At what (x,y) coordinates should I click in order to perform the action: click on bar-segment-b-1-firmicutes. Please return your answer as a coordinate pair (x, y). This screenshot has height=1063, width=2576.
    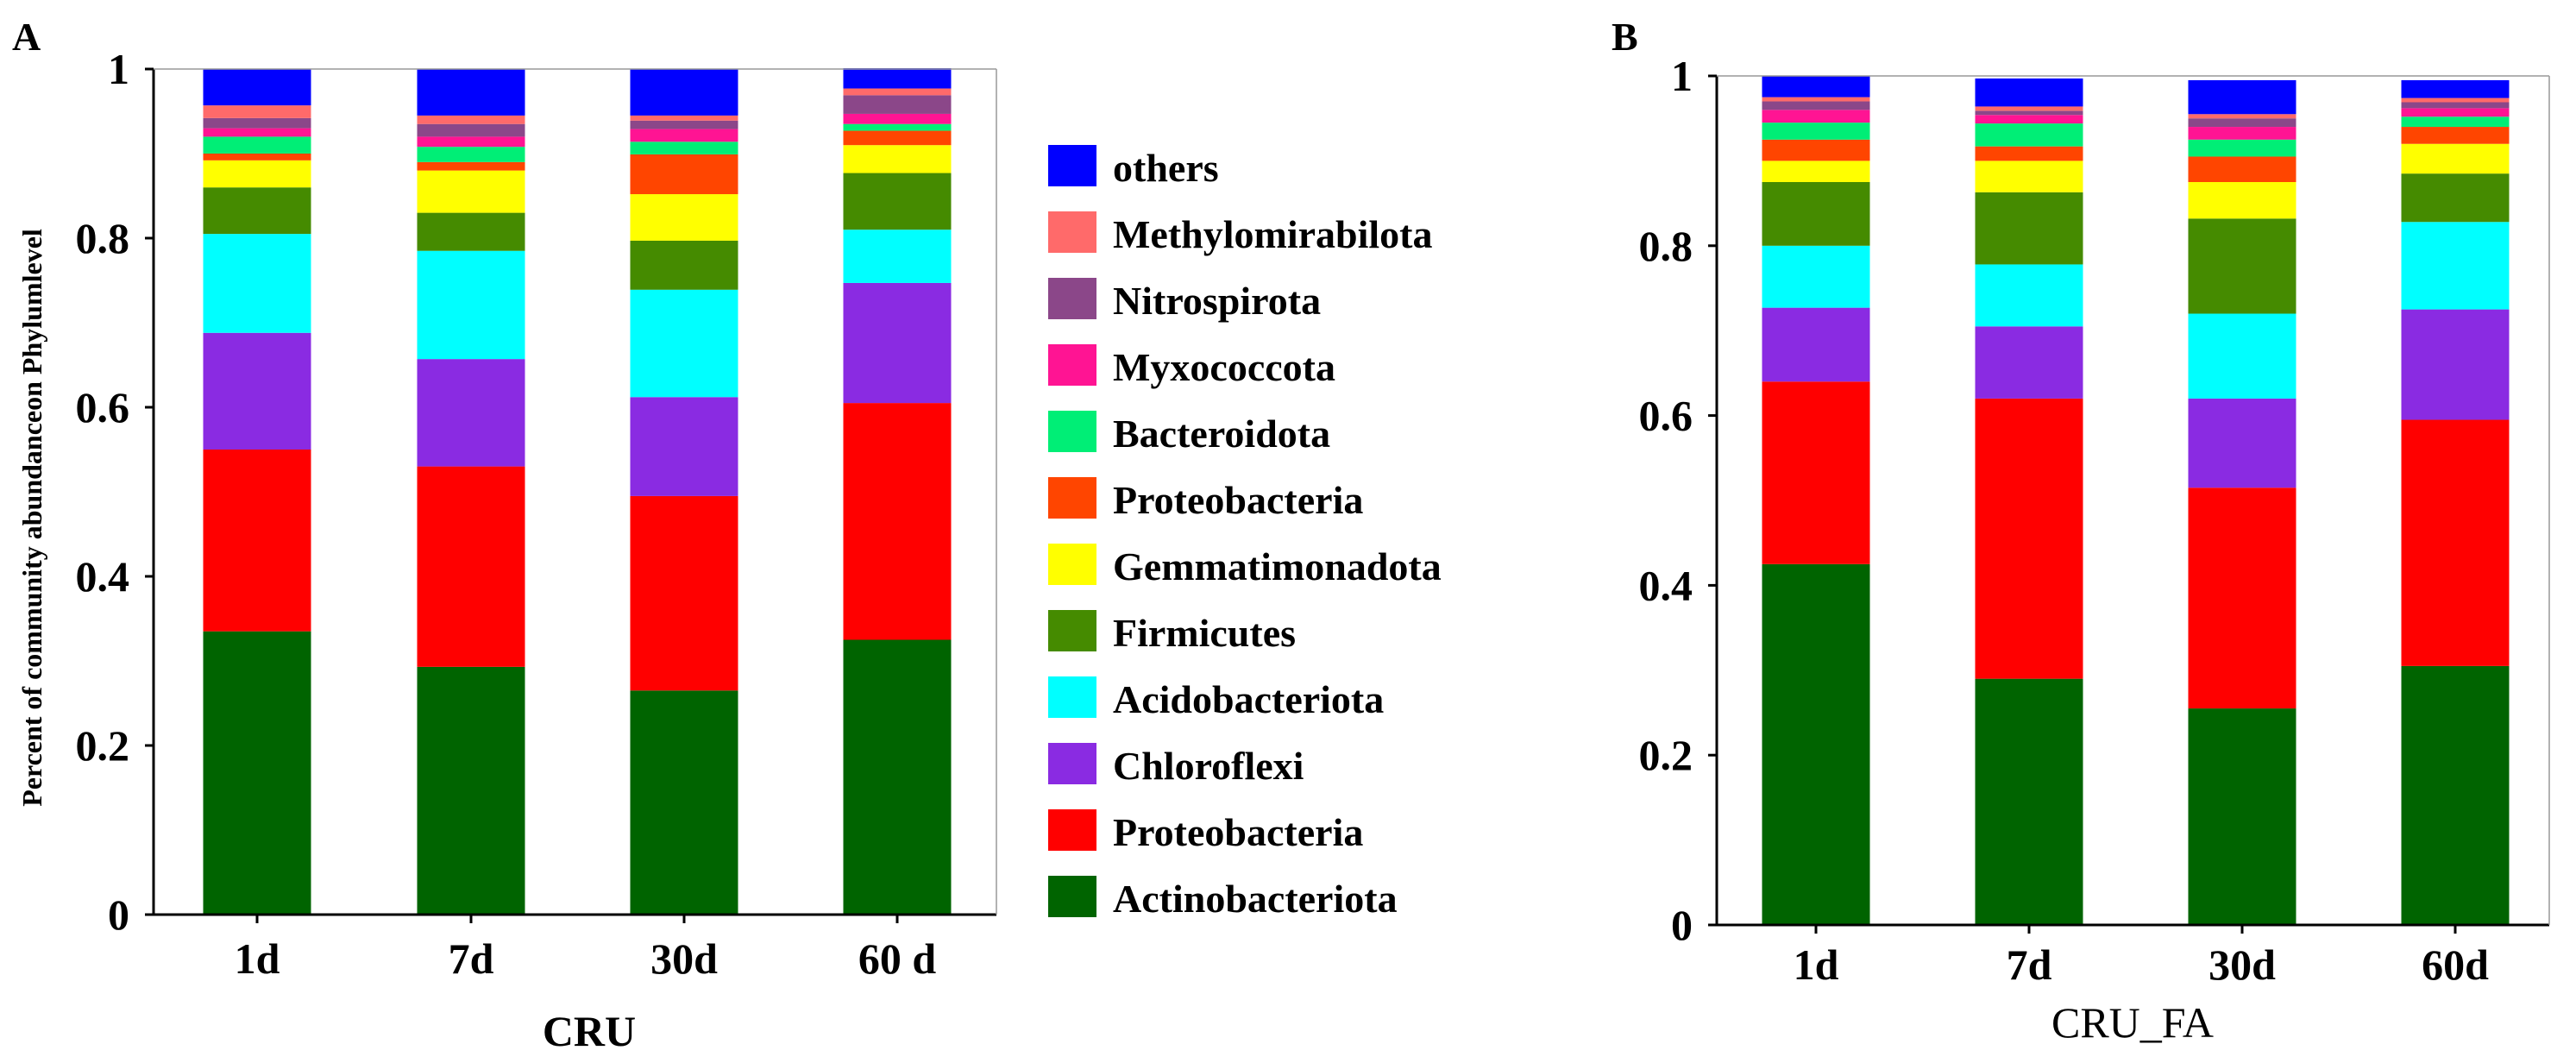
    Looking at the image, I should click on (1816, 214).